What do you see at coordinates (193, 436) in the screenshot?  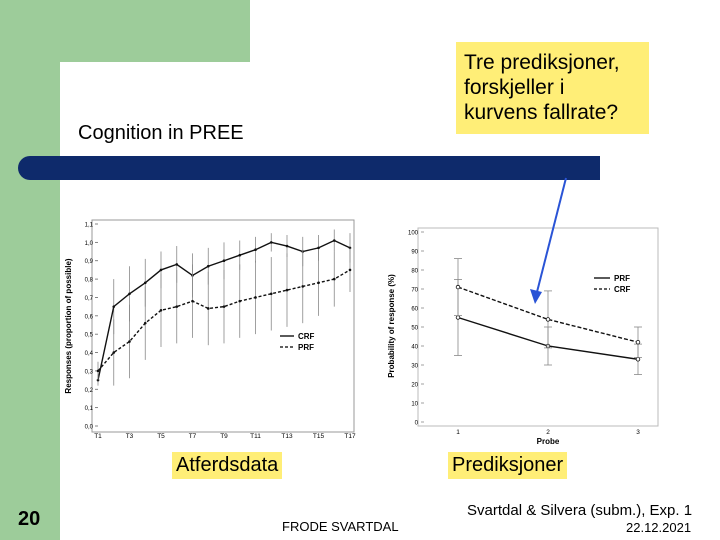 I see `x-tick-label: T7` at bounding box center [193, 436].